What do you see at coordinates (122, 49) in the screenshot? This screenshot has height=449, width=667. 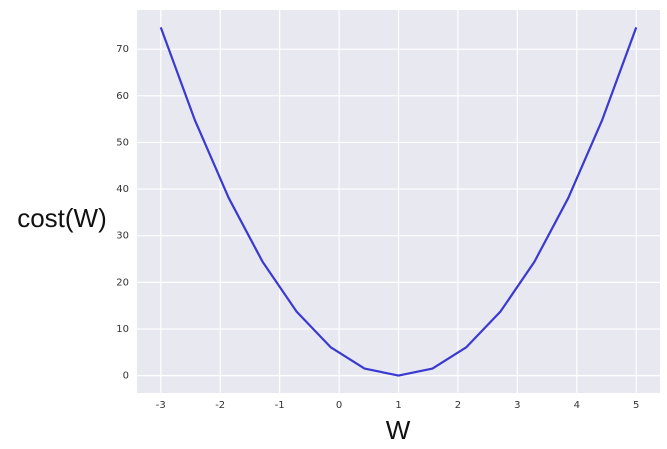 I see `y-tick-label: 70` at bounding box center [122, 49].